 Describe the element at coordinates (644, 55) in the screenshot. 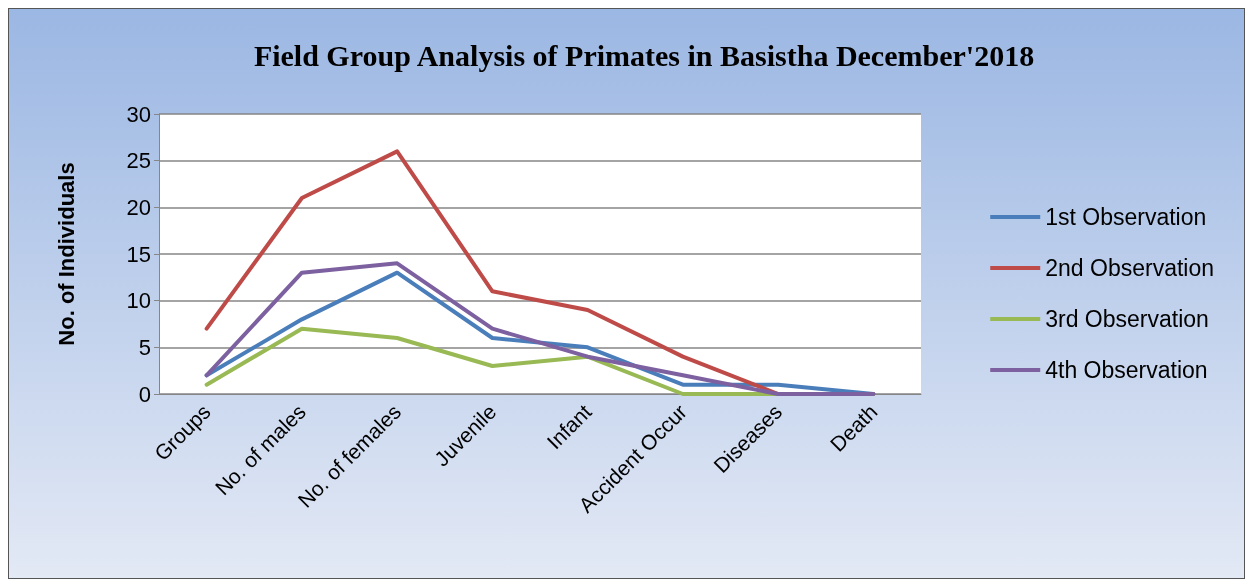

I see `chart-title: Field Group Analysis of Primates in Basistha December'2018` at that location.